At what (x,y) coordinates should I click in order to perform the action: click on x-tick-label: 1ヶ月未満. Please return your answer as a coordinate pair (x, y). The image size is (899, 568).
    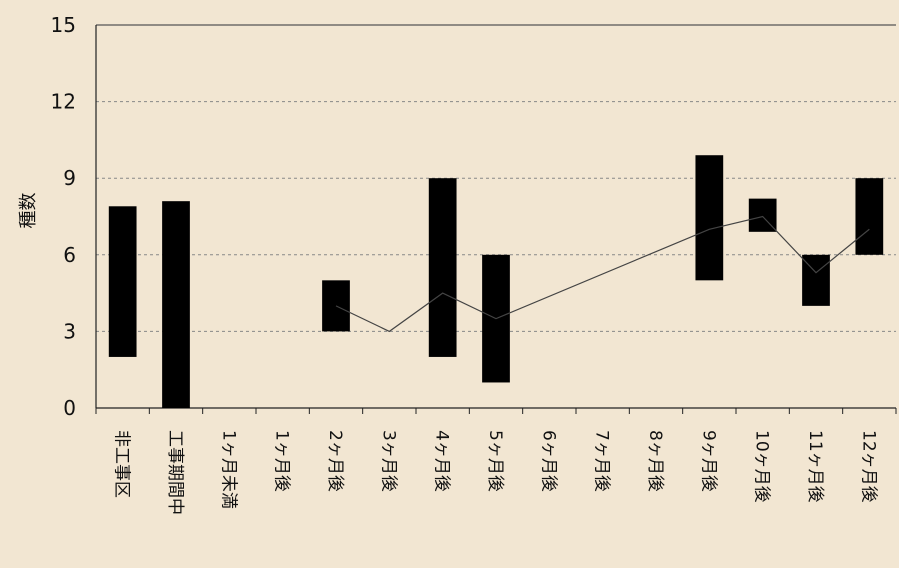
    Looking at the image, I should click on (228, 469).